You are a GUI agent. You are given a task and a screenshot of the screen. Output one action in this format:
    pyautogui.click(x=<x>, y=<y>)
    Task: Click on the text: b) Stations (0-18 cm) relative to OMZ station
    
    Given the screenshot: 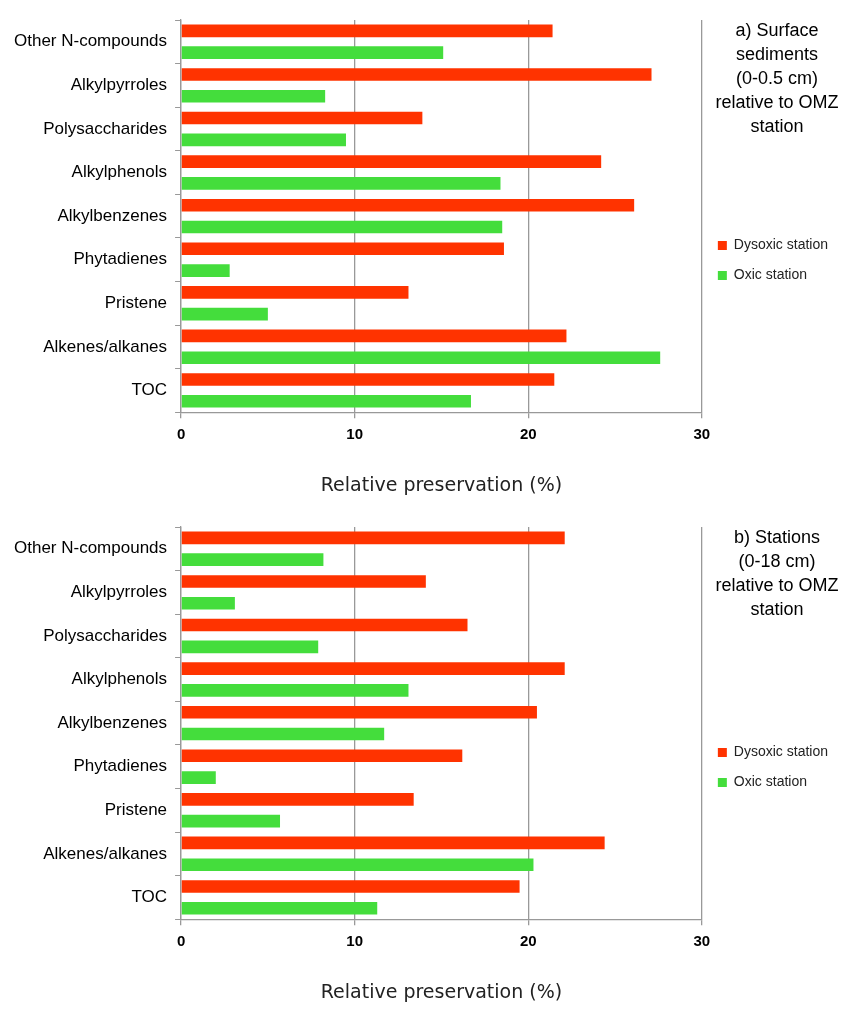 What is the action you would take?
    pyautogui.click(x=777, y=572)
    